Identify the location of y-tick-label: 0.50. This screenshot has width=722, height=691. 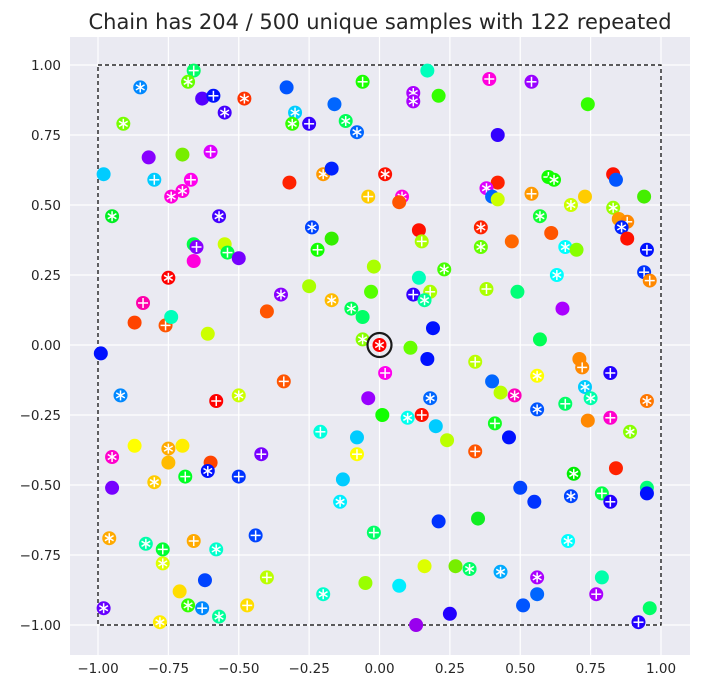
(46, 206).